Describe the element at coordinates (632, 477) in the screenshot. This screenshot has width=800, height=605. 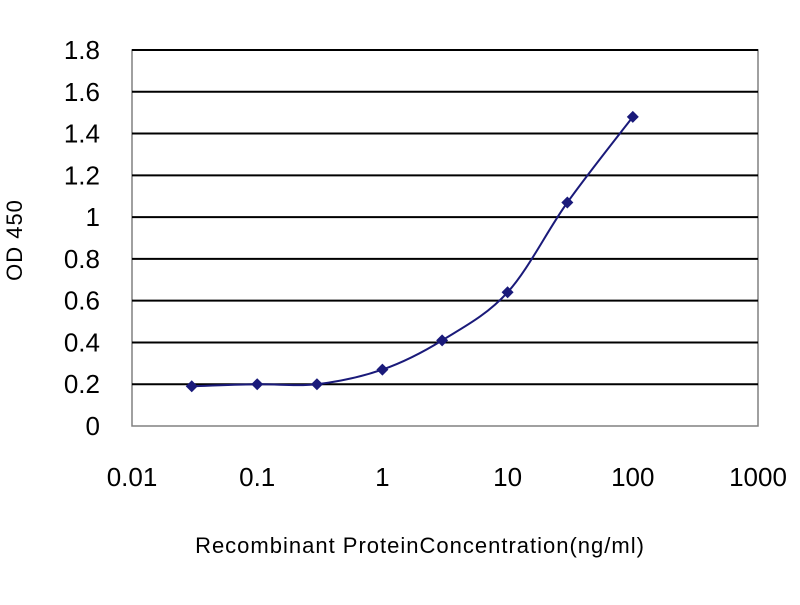
I see `x-tick-label: 100` at that location.